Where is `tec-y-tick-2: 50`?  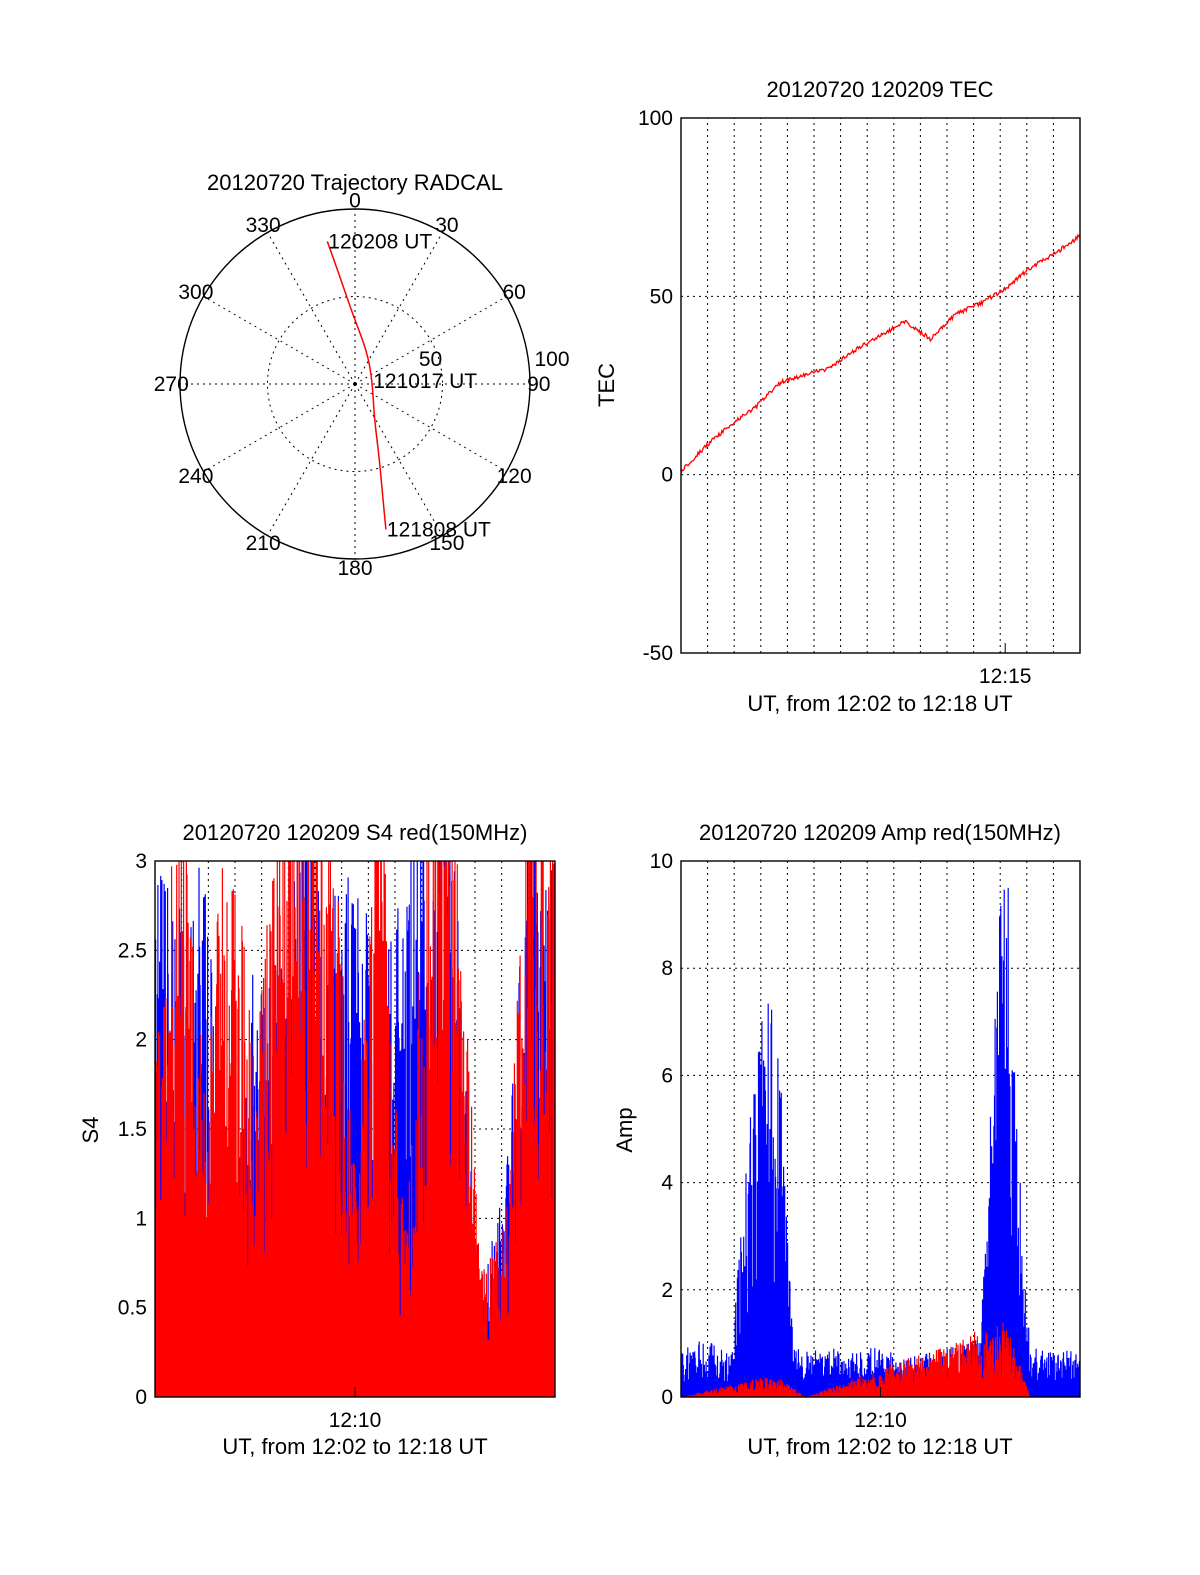 tec-y-tick-2: 50 is located at coordinates (661, 296).